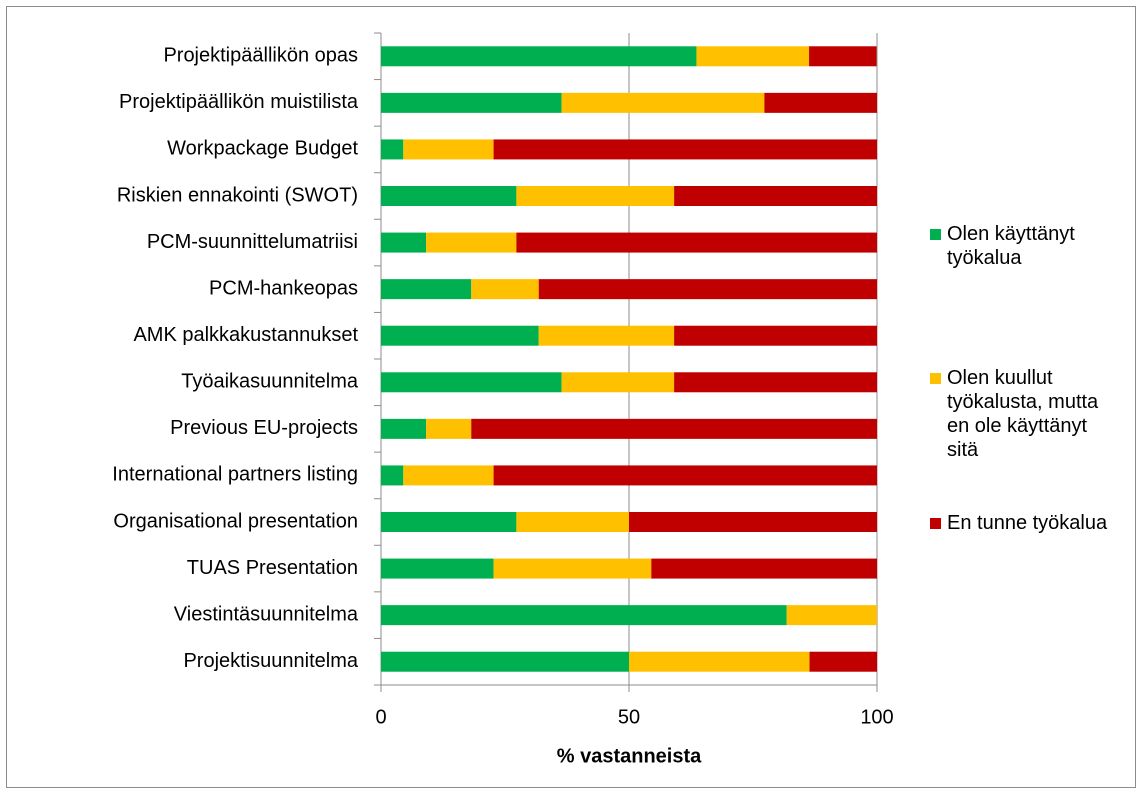  I want to click on x-tick-label: 100, so click(876, 717).